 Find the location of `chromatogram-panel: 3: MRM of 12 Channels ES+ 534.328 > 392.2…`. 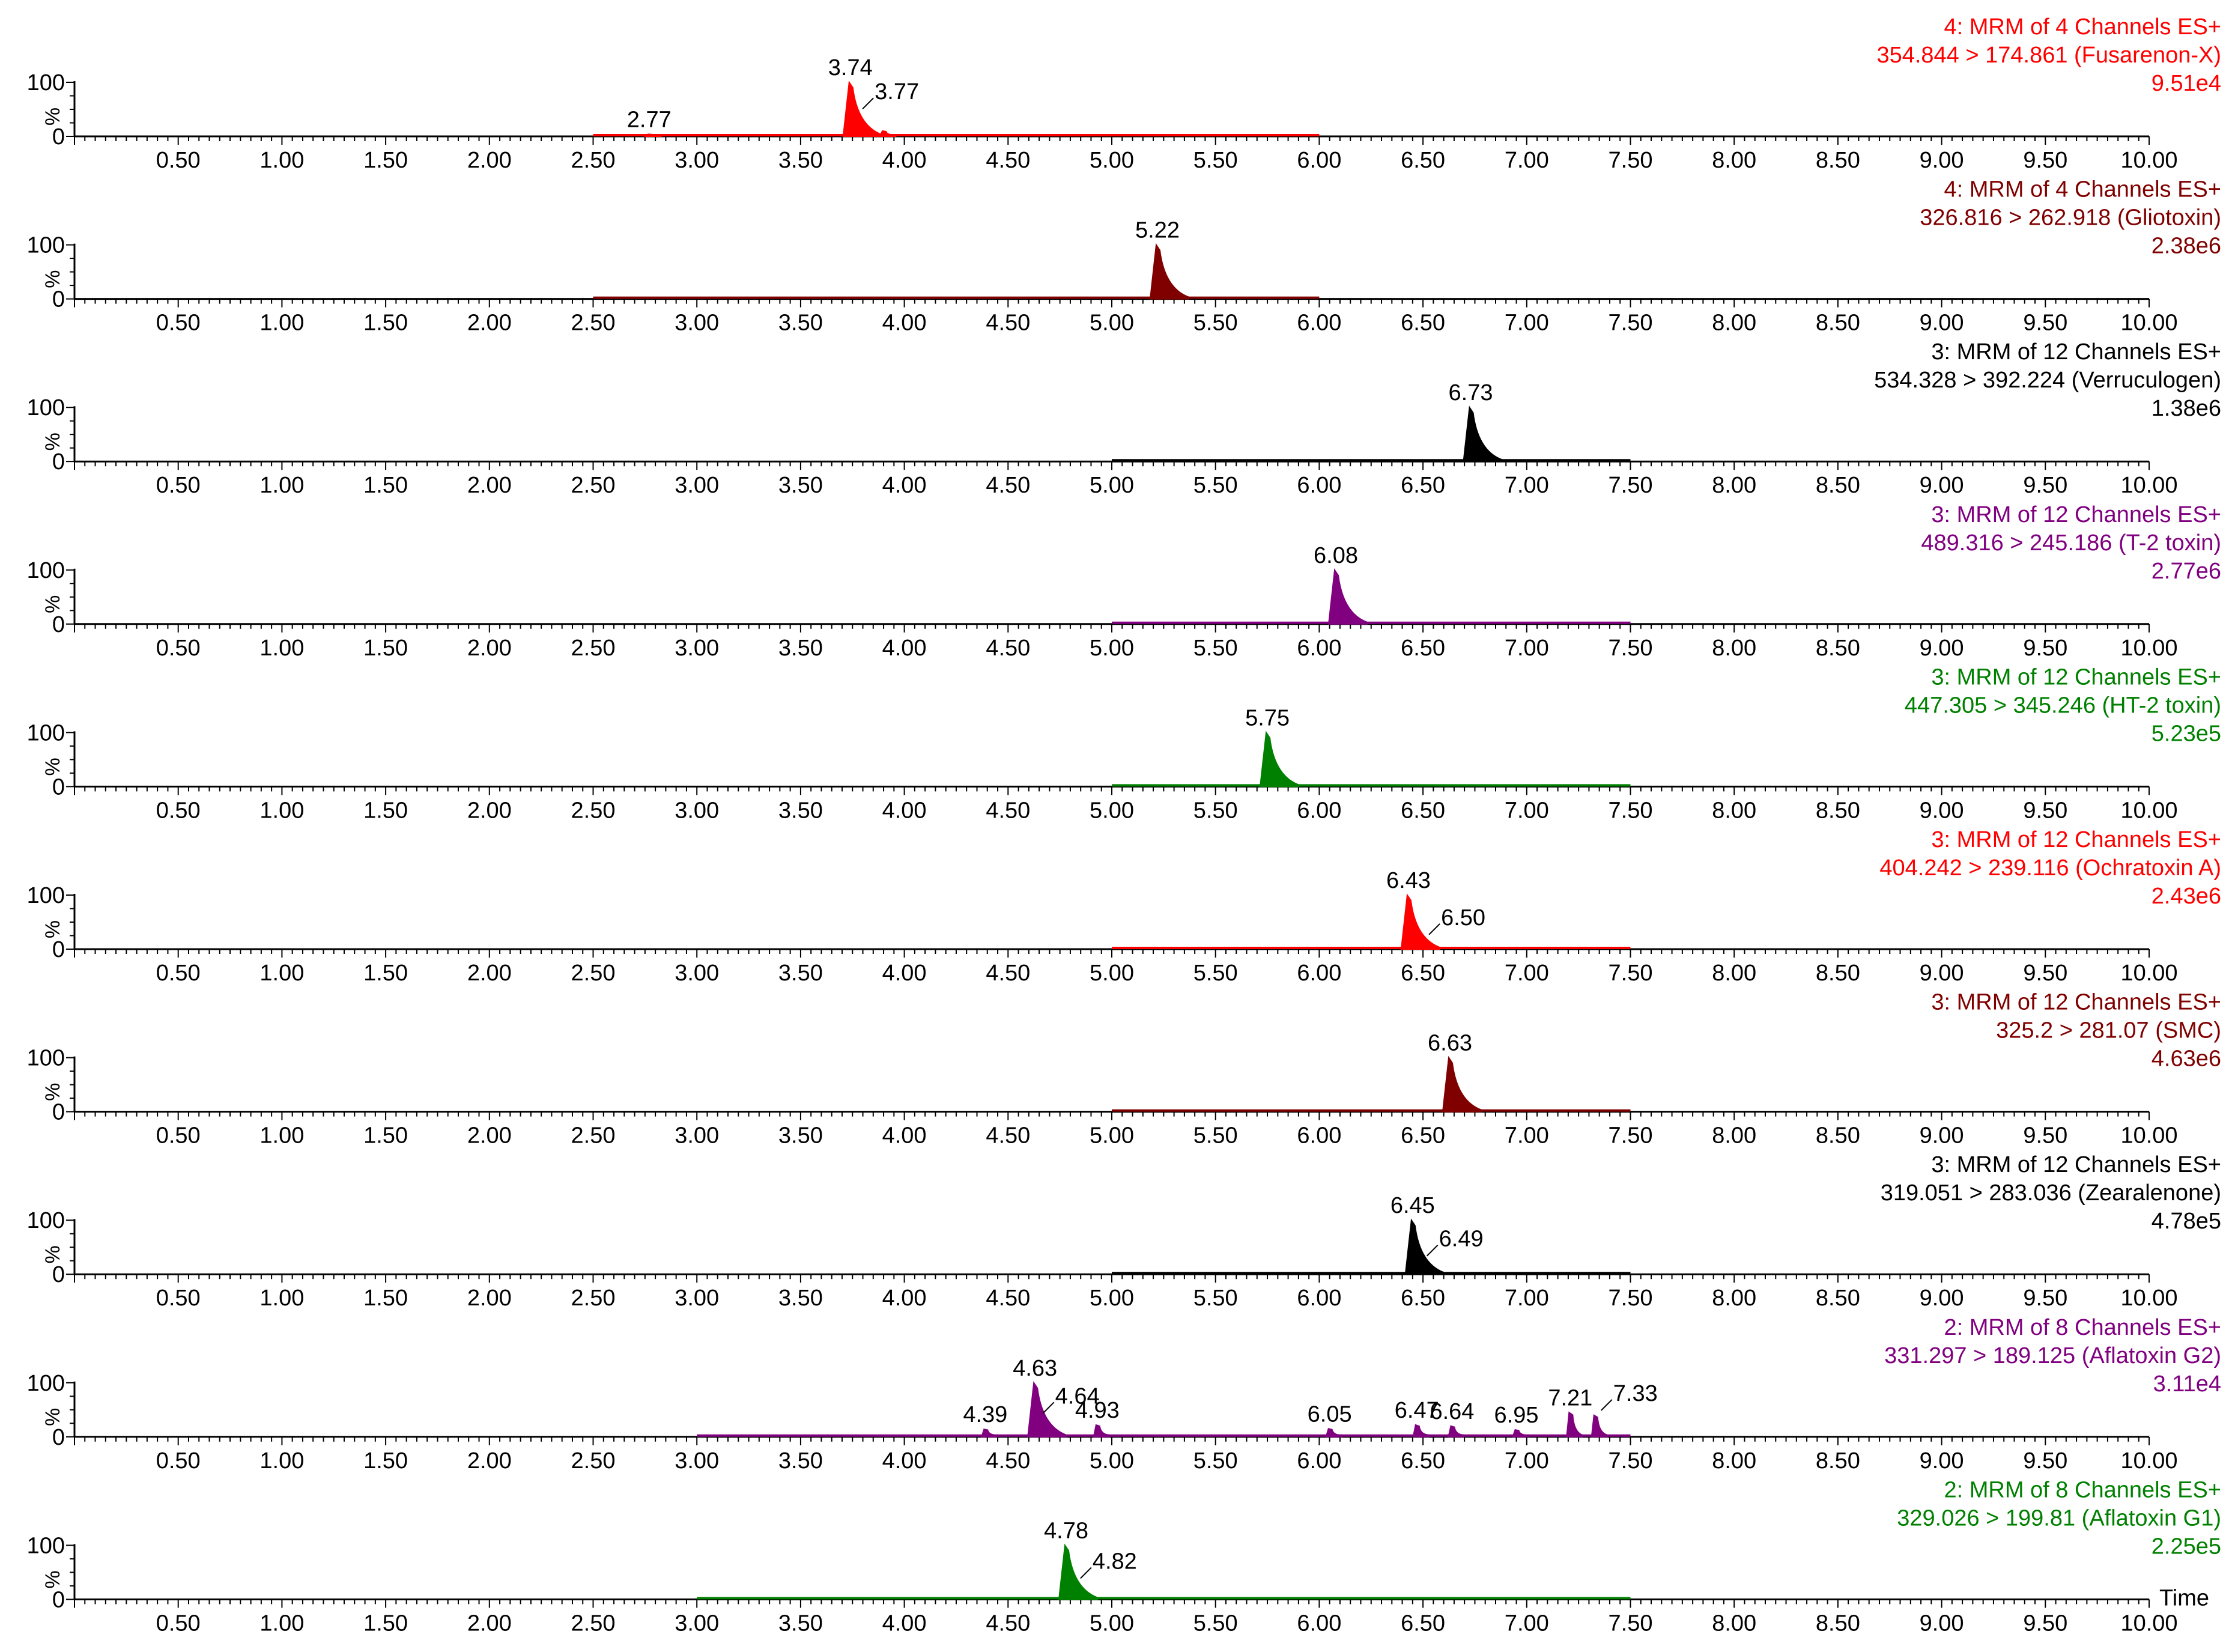

chromatogram-panel: 3: MRM of 12 Channels ES+ 534.328 > 392.2… is located at coordinates (1124, 419).